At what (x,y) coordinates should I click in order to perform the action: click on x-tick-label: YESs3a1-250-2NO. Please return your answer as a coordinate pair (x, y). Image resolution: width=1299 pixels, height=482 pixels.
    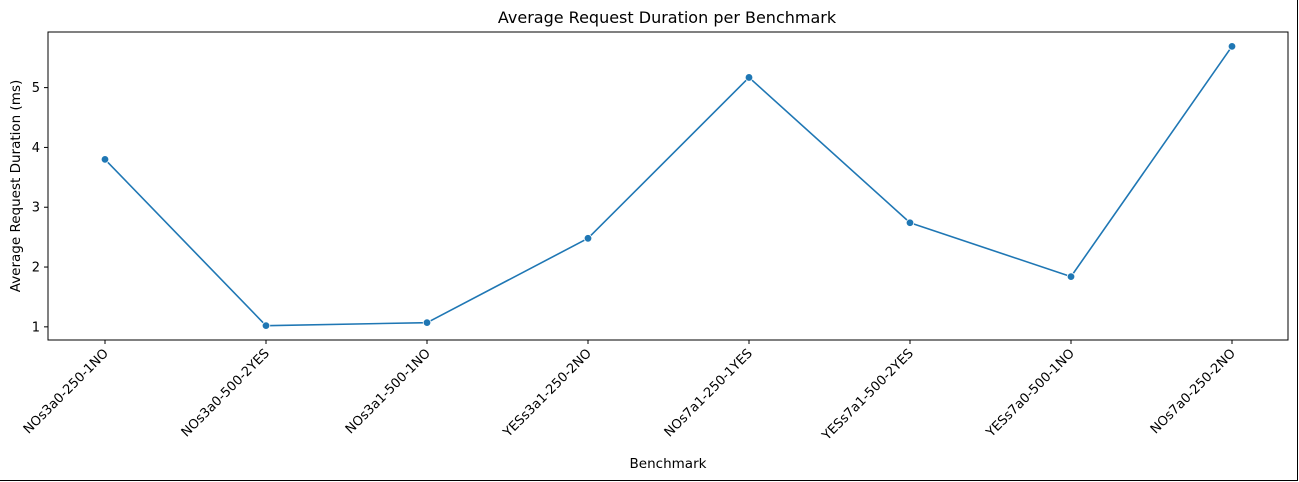
    Looking at the image, I should click on (547, 393).